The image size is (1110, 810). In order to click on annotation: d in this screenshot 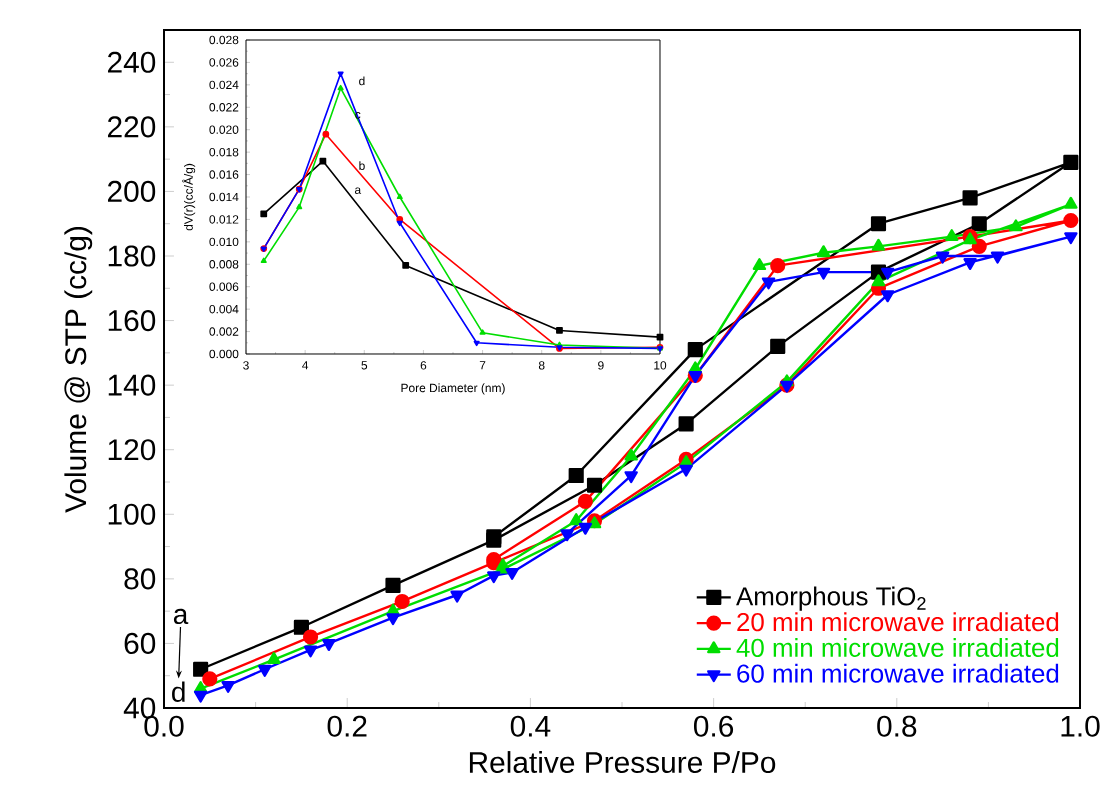, I will do `click(178, 691)`.